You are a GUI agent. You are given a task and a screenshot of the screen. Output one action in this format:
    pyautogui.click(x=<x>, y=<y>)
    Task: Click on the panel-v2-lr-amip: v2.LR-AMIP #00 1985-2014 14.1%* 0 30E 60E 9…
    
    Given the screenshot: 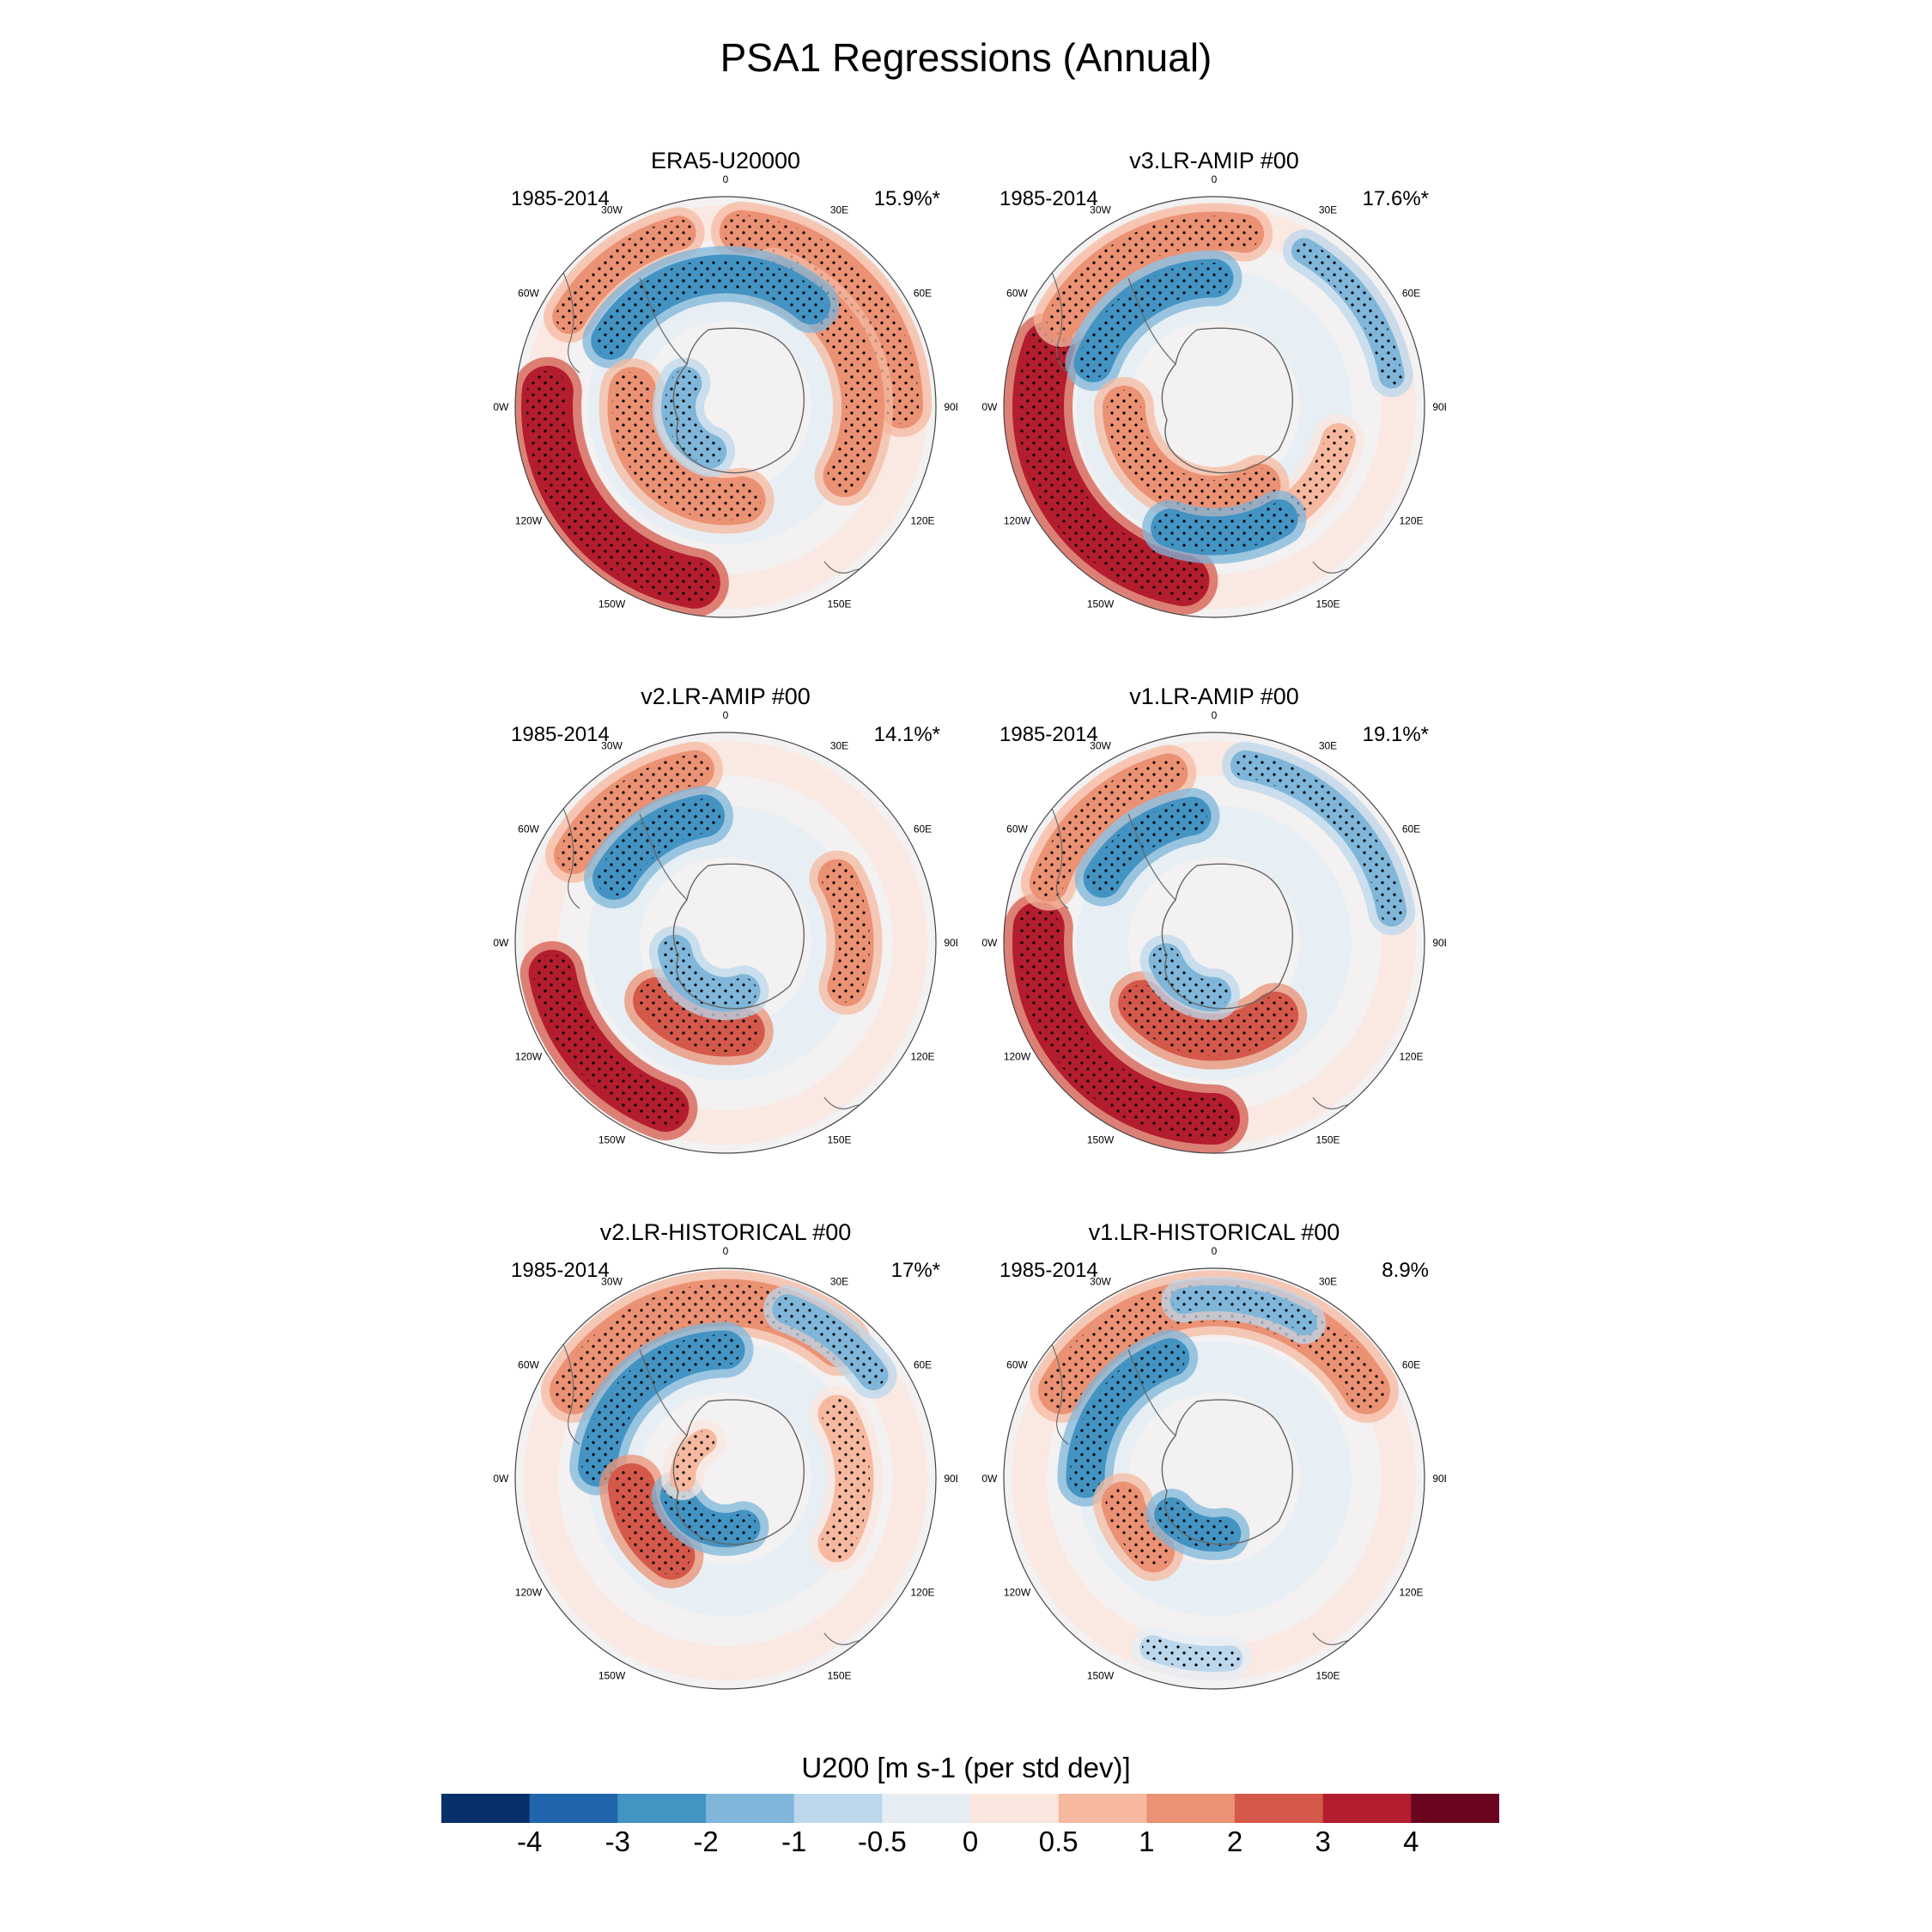 What is the action you would take?
    pyautogui.click(x=726, y=924)
    